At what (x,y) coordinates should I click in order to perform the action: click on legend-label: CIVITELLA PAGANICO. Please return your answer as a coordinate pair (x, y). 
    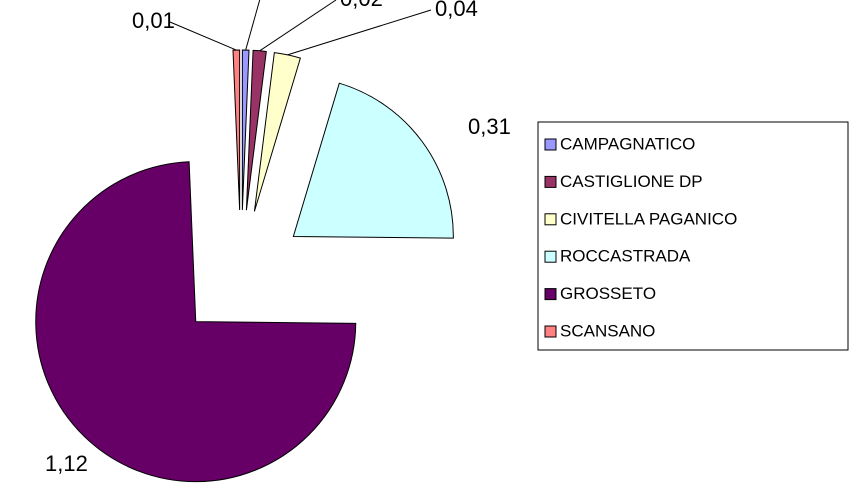
    Looking at the image, I should click on (648, 218).